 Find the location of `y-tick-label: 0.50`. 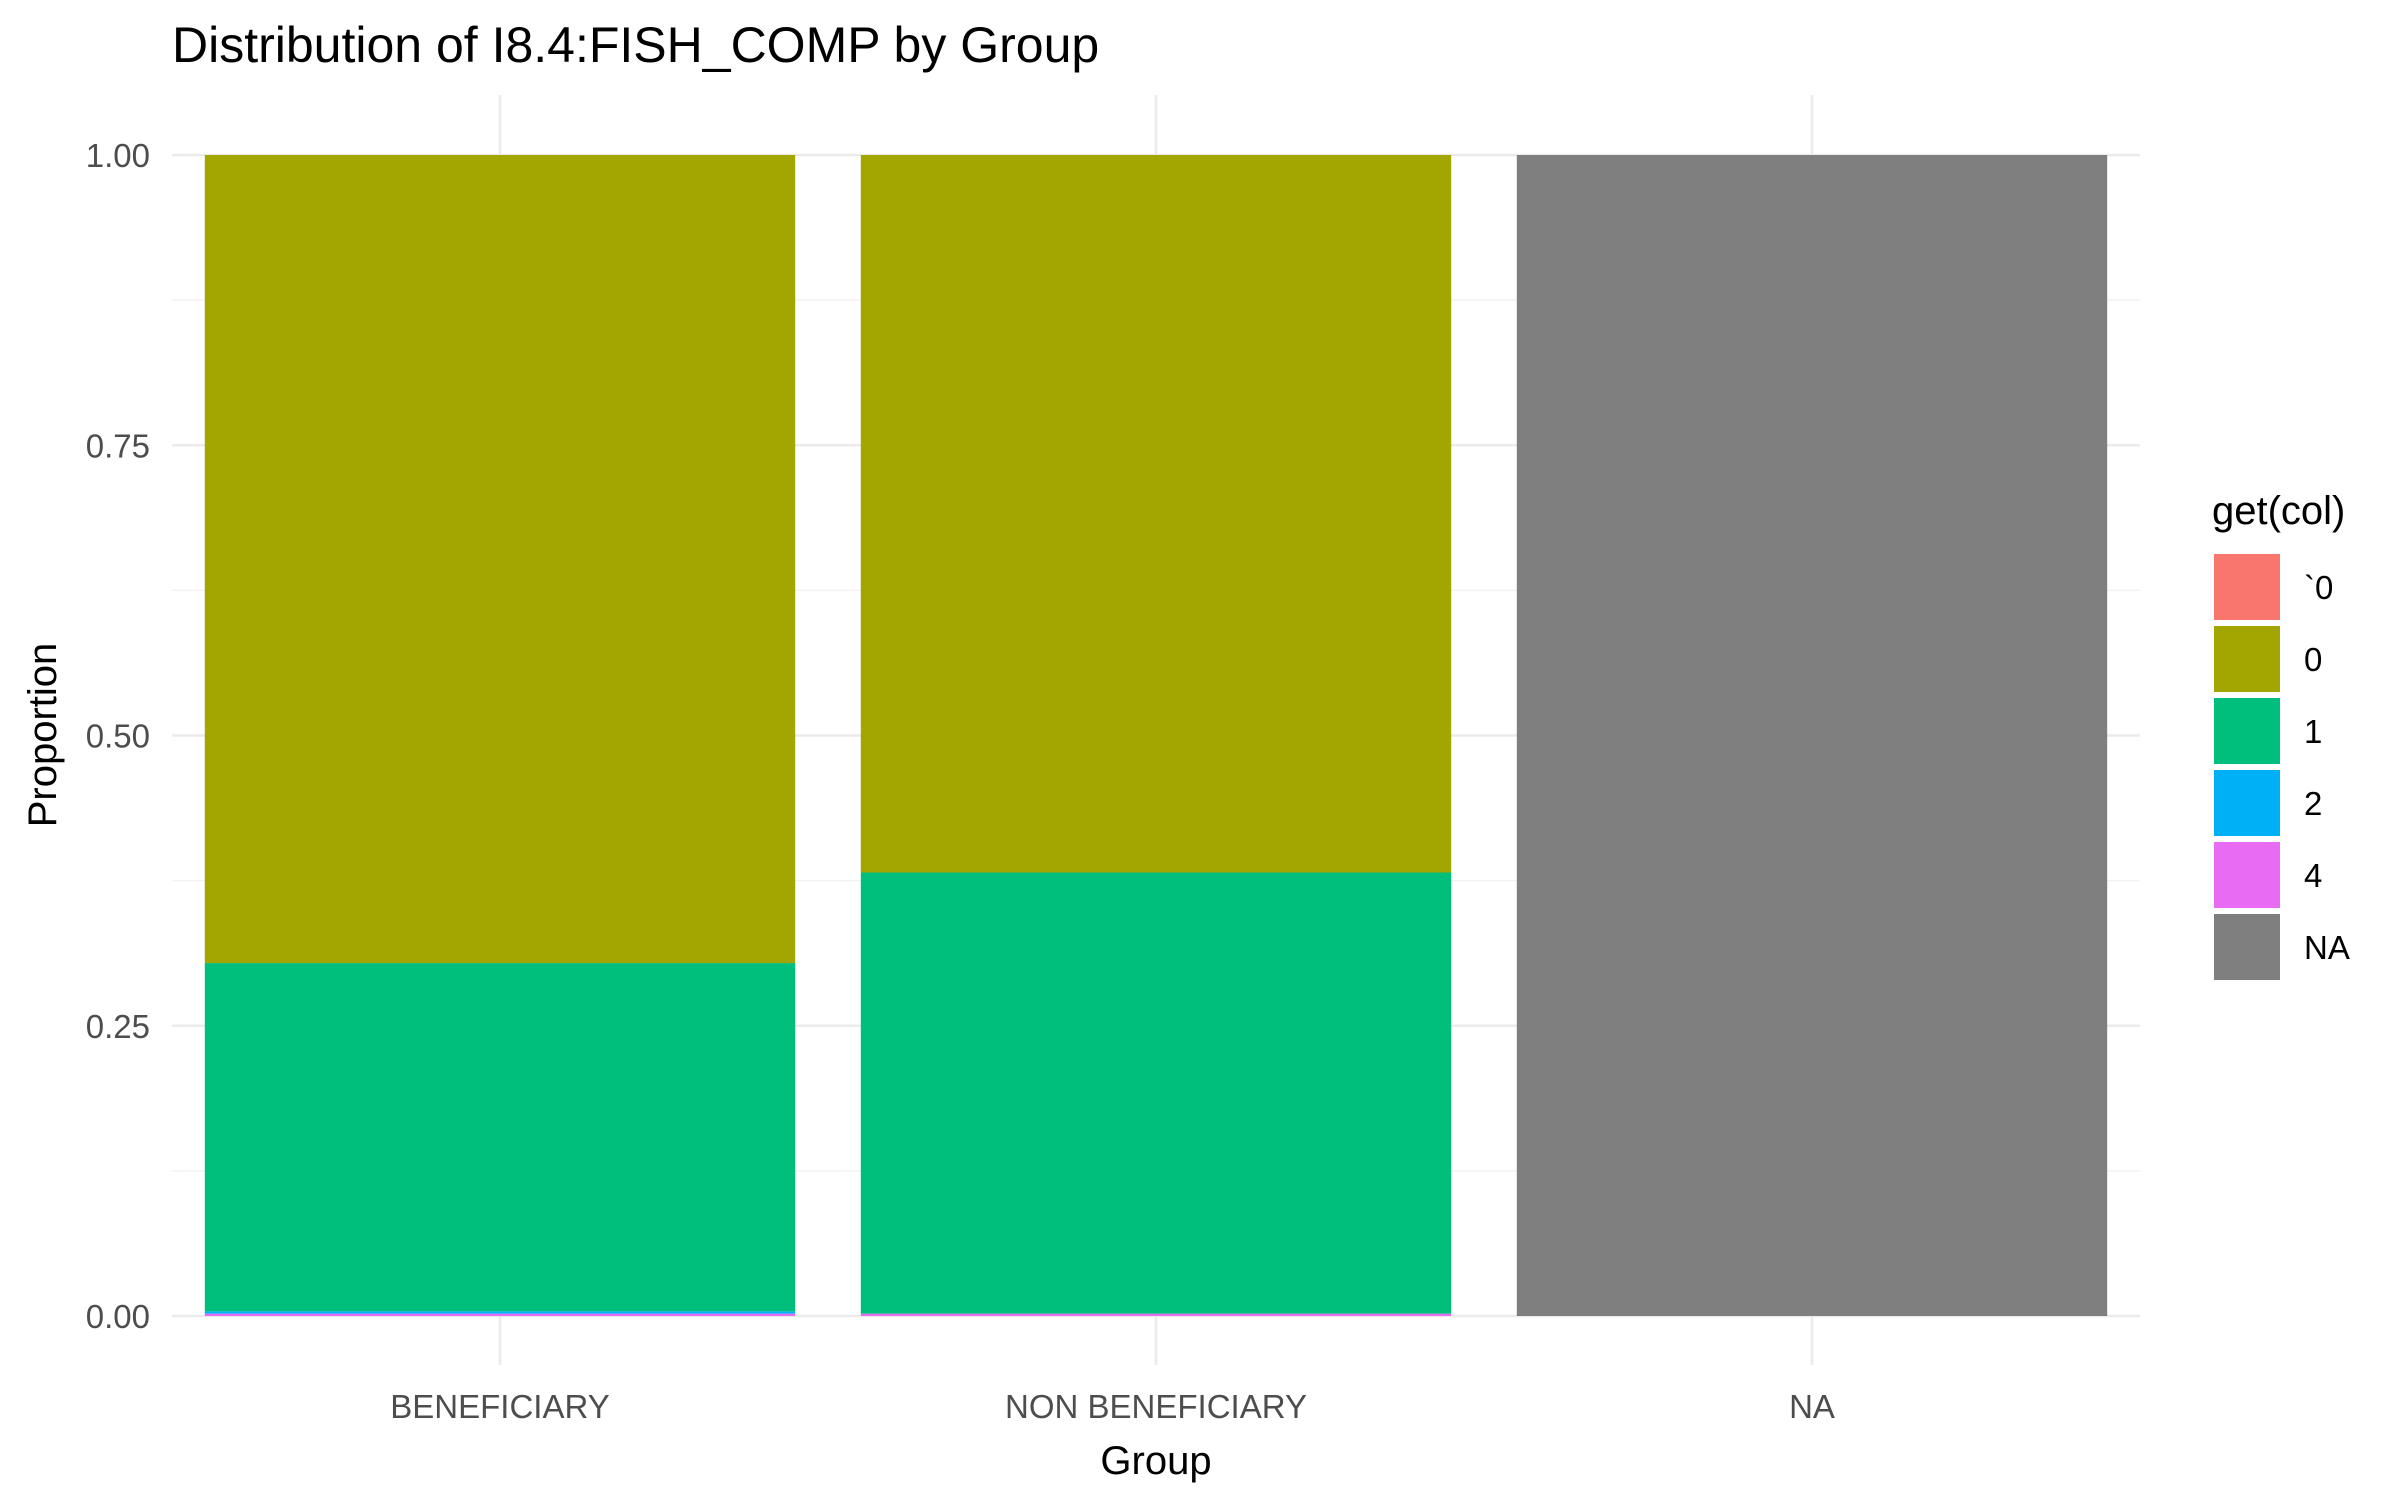

y-tick-label: 0.50 is located at coordinates (118, 736).